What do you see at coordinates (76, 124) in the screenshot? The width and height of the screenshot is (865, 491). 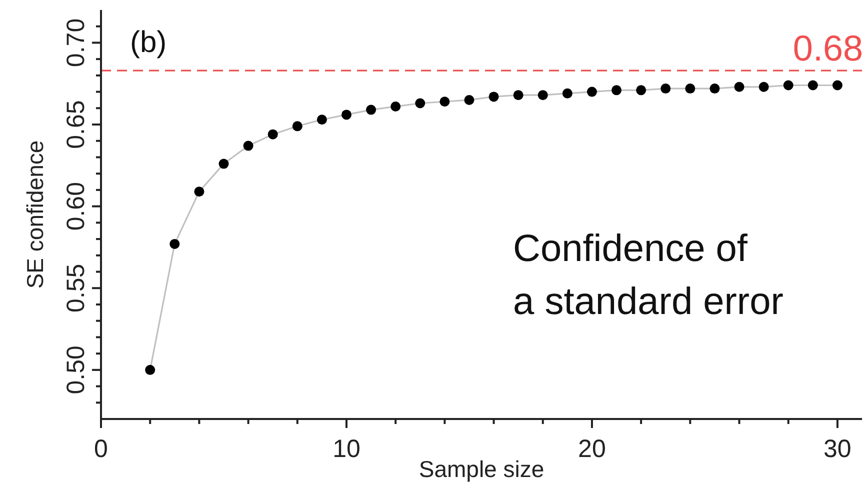 I see `y-tick-label: 0.65` at bounding box center [76, 124].